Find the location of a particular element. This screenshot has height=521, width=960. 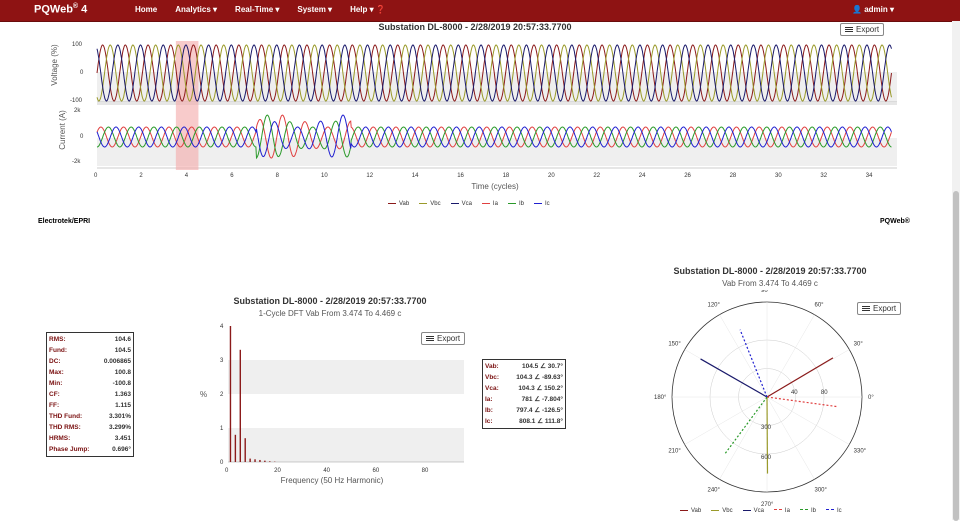

polar-legend-ia: Ia is located at coordinates (782, 511).